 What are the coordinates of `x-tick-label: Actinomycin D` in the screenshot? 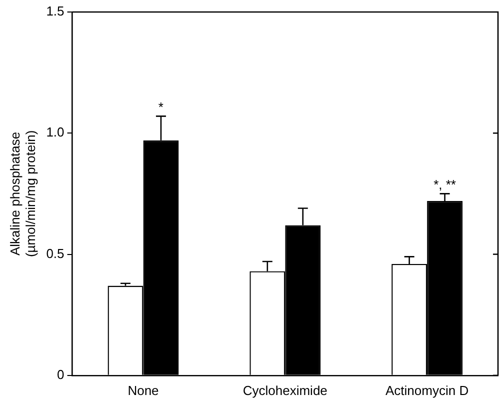 It's located at (427, 390).